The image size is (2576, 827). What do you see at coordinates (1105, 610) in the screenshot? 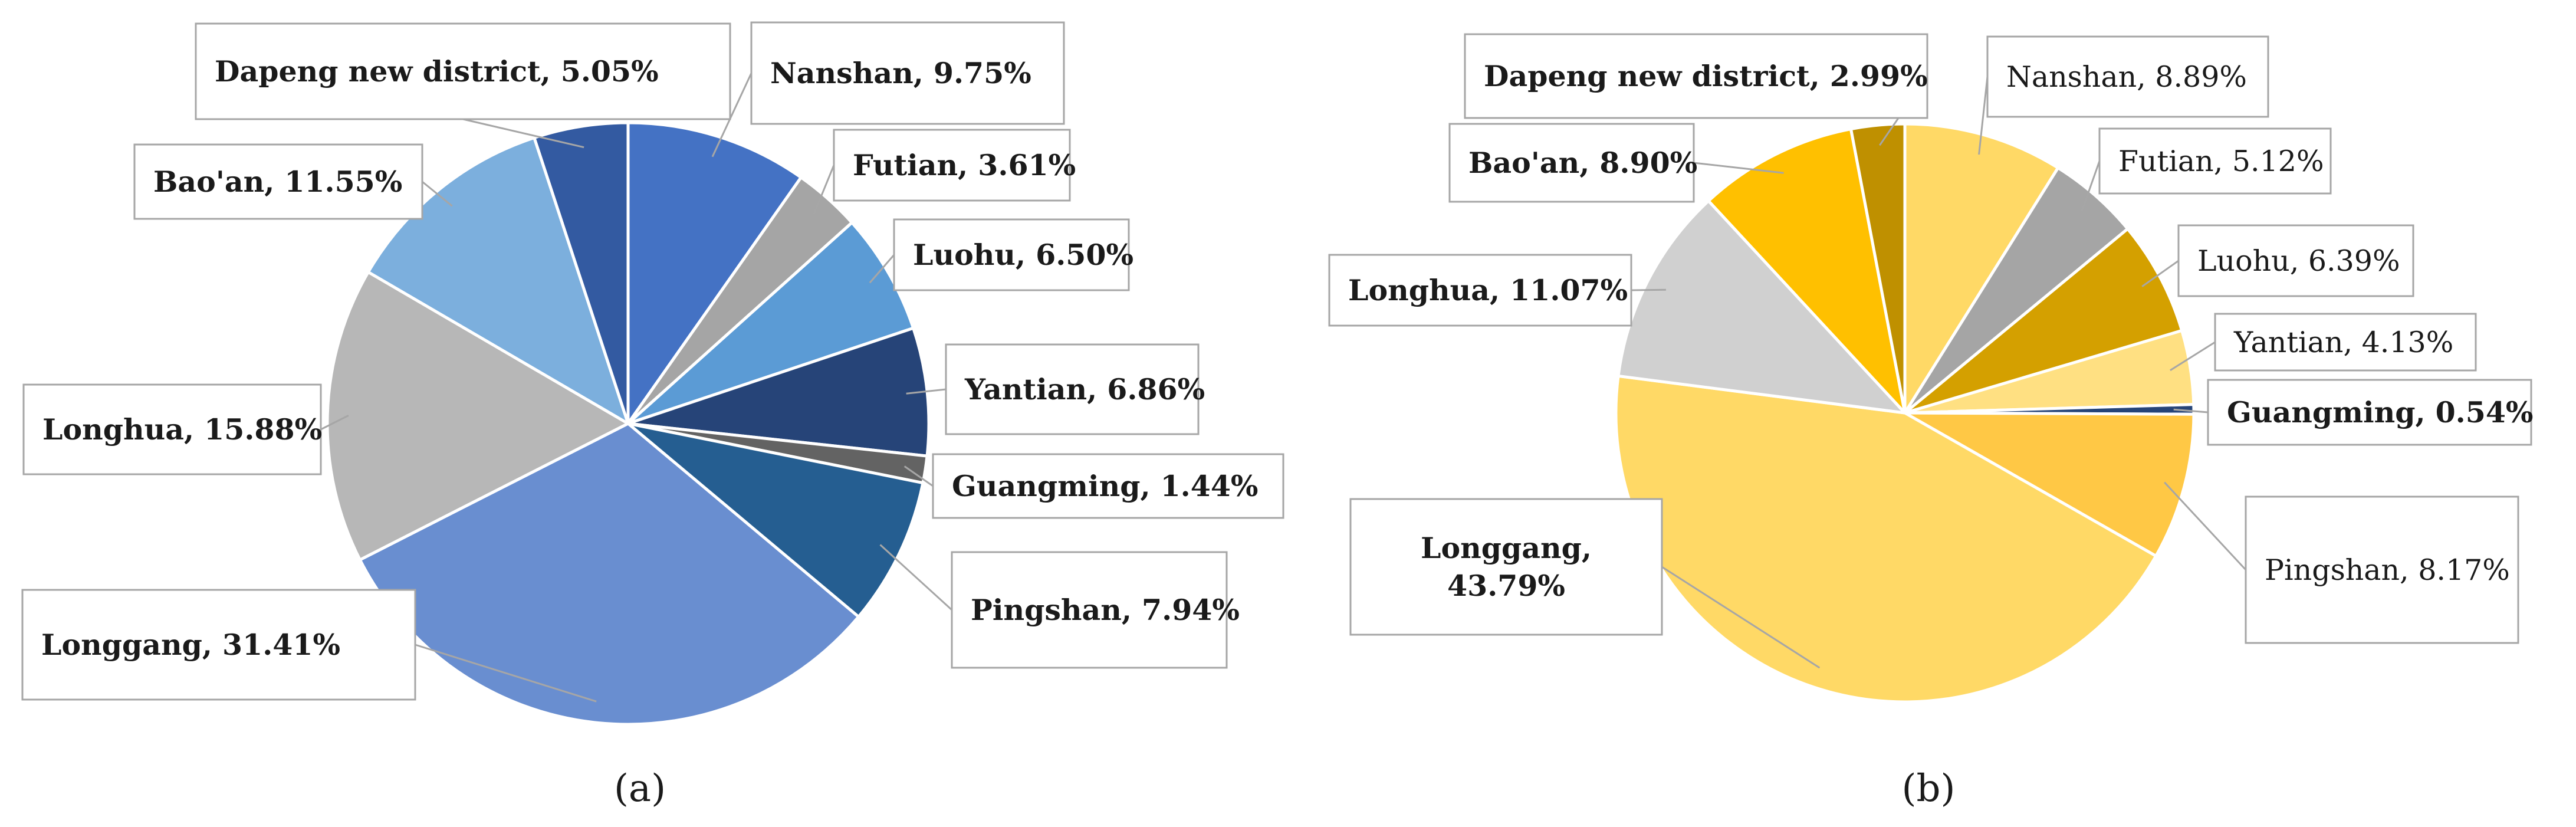
I see `data-label: Pingshan, 7.94%` at bounding box center [1105, 610].